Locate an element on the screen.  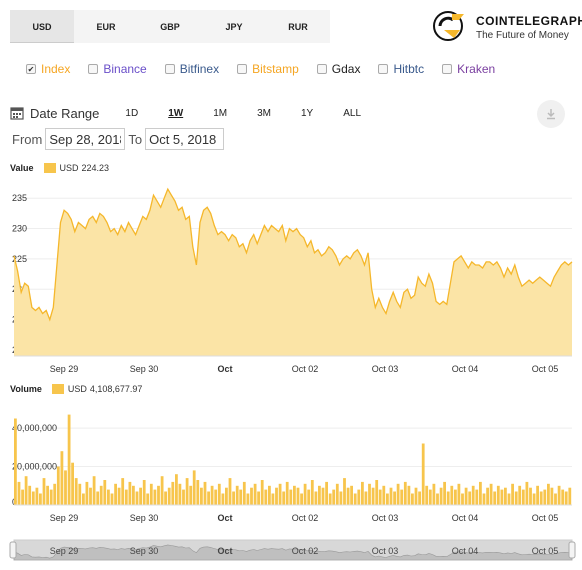
volume-legend-swatch is located at coordinates (57, 389).